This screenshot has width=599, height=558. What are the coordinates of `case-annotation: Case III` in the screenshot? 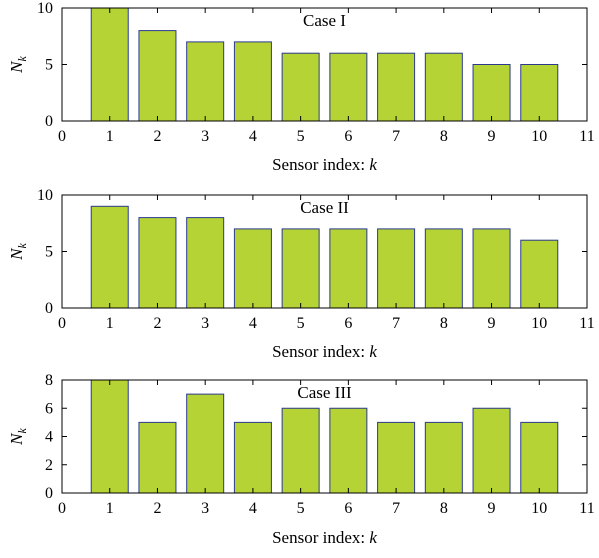 It's located at (324, 392).